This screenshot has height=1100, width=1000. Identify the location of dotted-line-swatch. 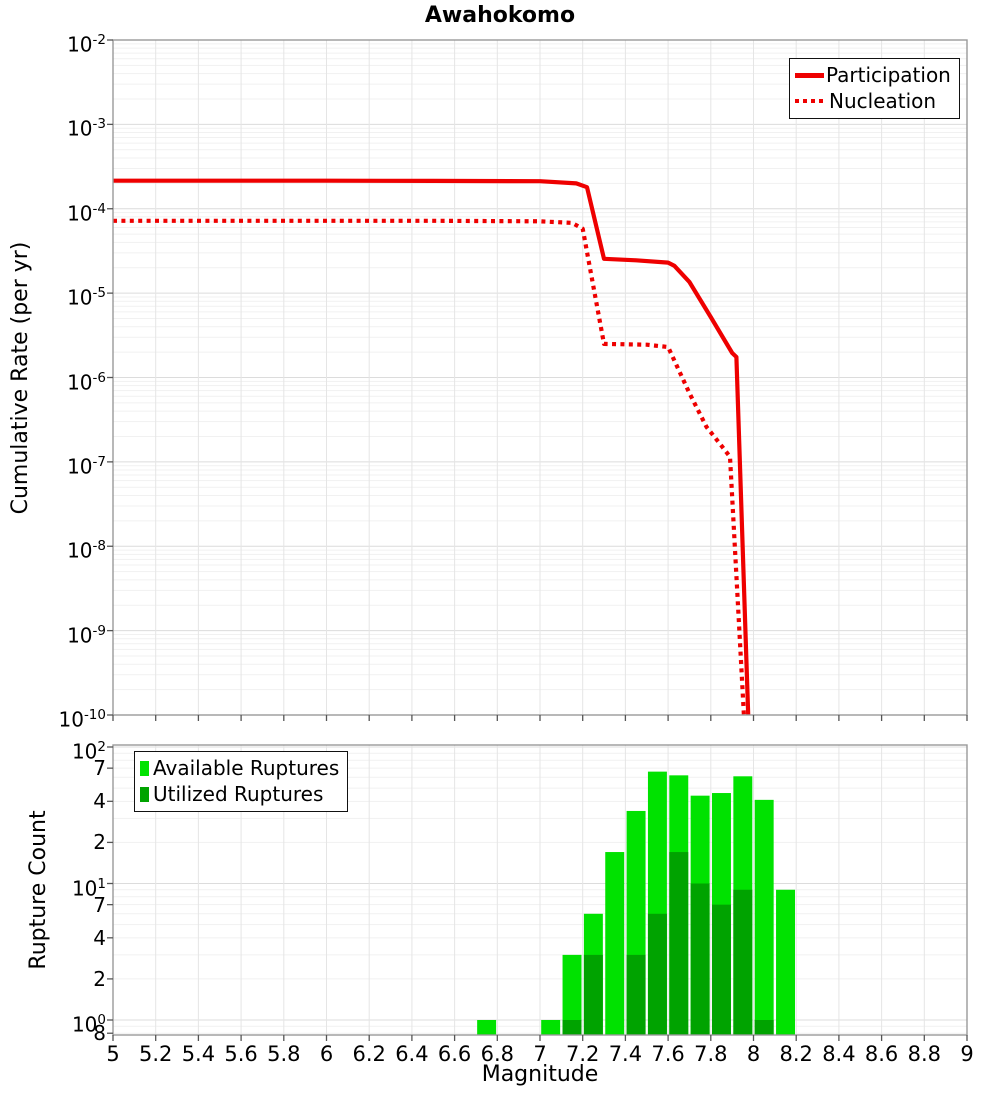
(809, 101).